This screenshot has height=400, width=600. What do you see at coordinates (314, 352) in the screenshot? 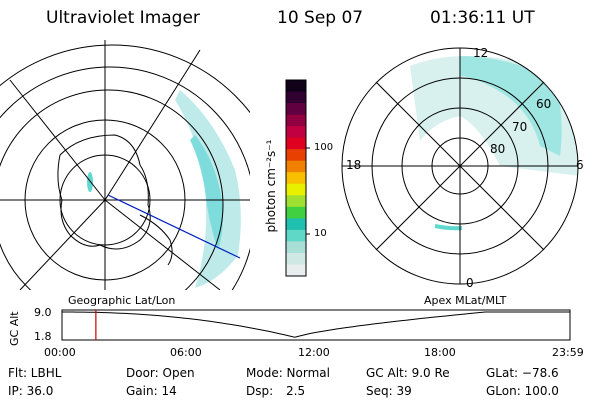
I see `time-tick-1200: 12:00` at bounding box center [314, 352].